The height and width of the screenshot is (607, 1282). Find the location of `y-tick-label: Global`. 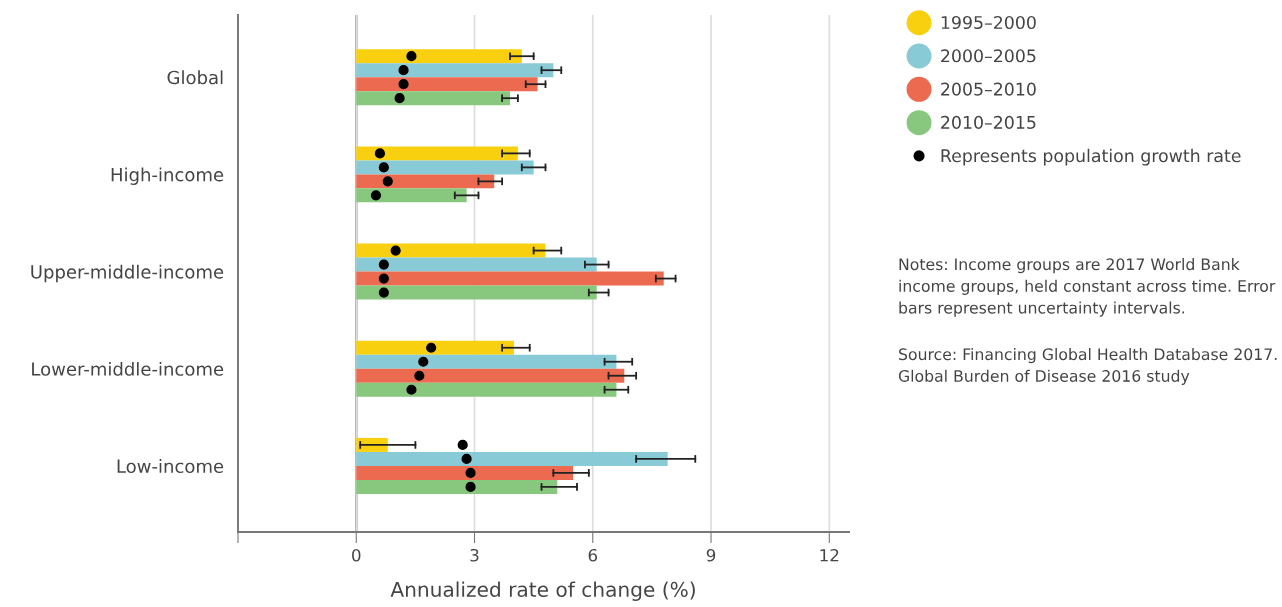

y-tick-label: Global is located at coordinates (195, 77).